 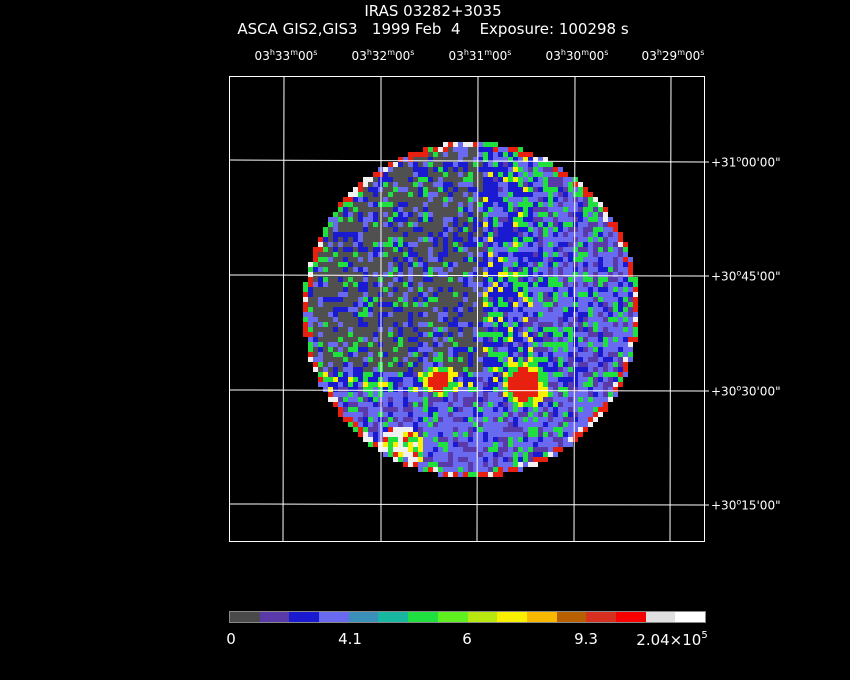 I want to click on colorbar, so click(x=467, y=617).